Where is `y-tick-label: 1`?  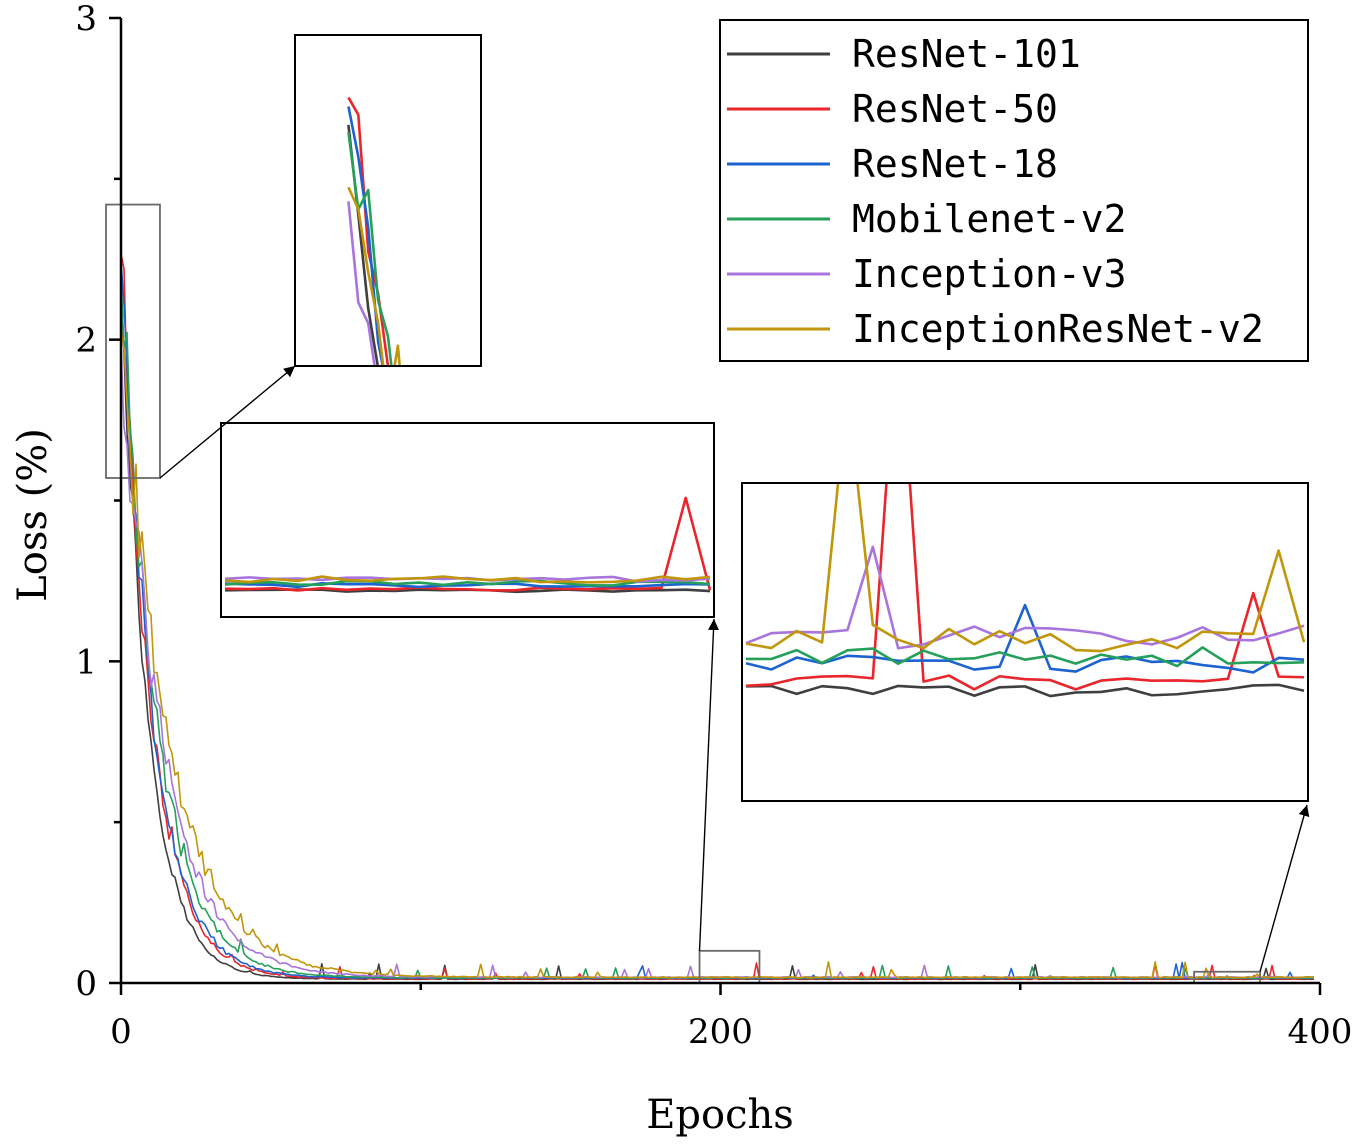 y-tick-label: 1 is located at coordinates (86, 662).